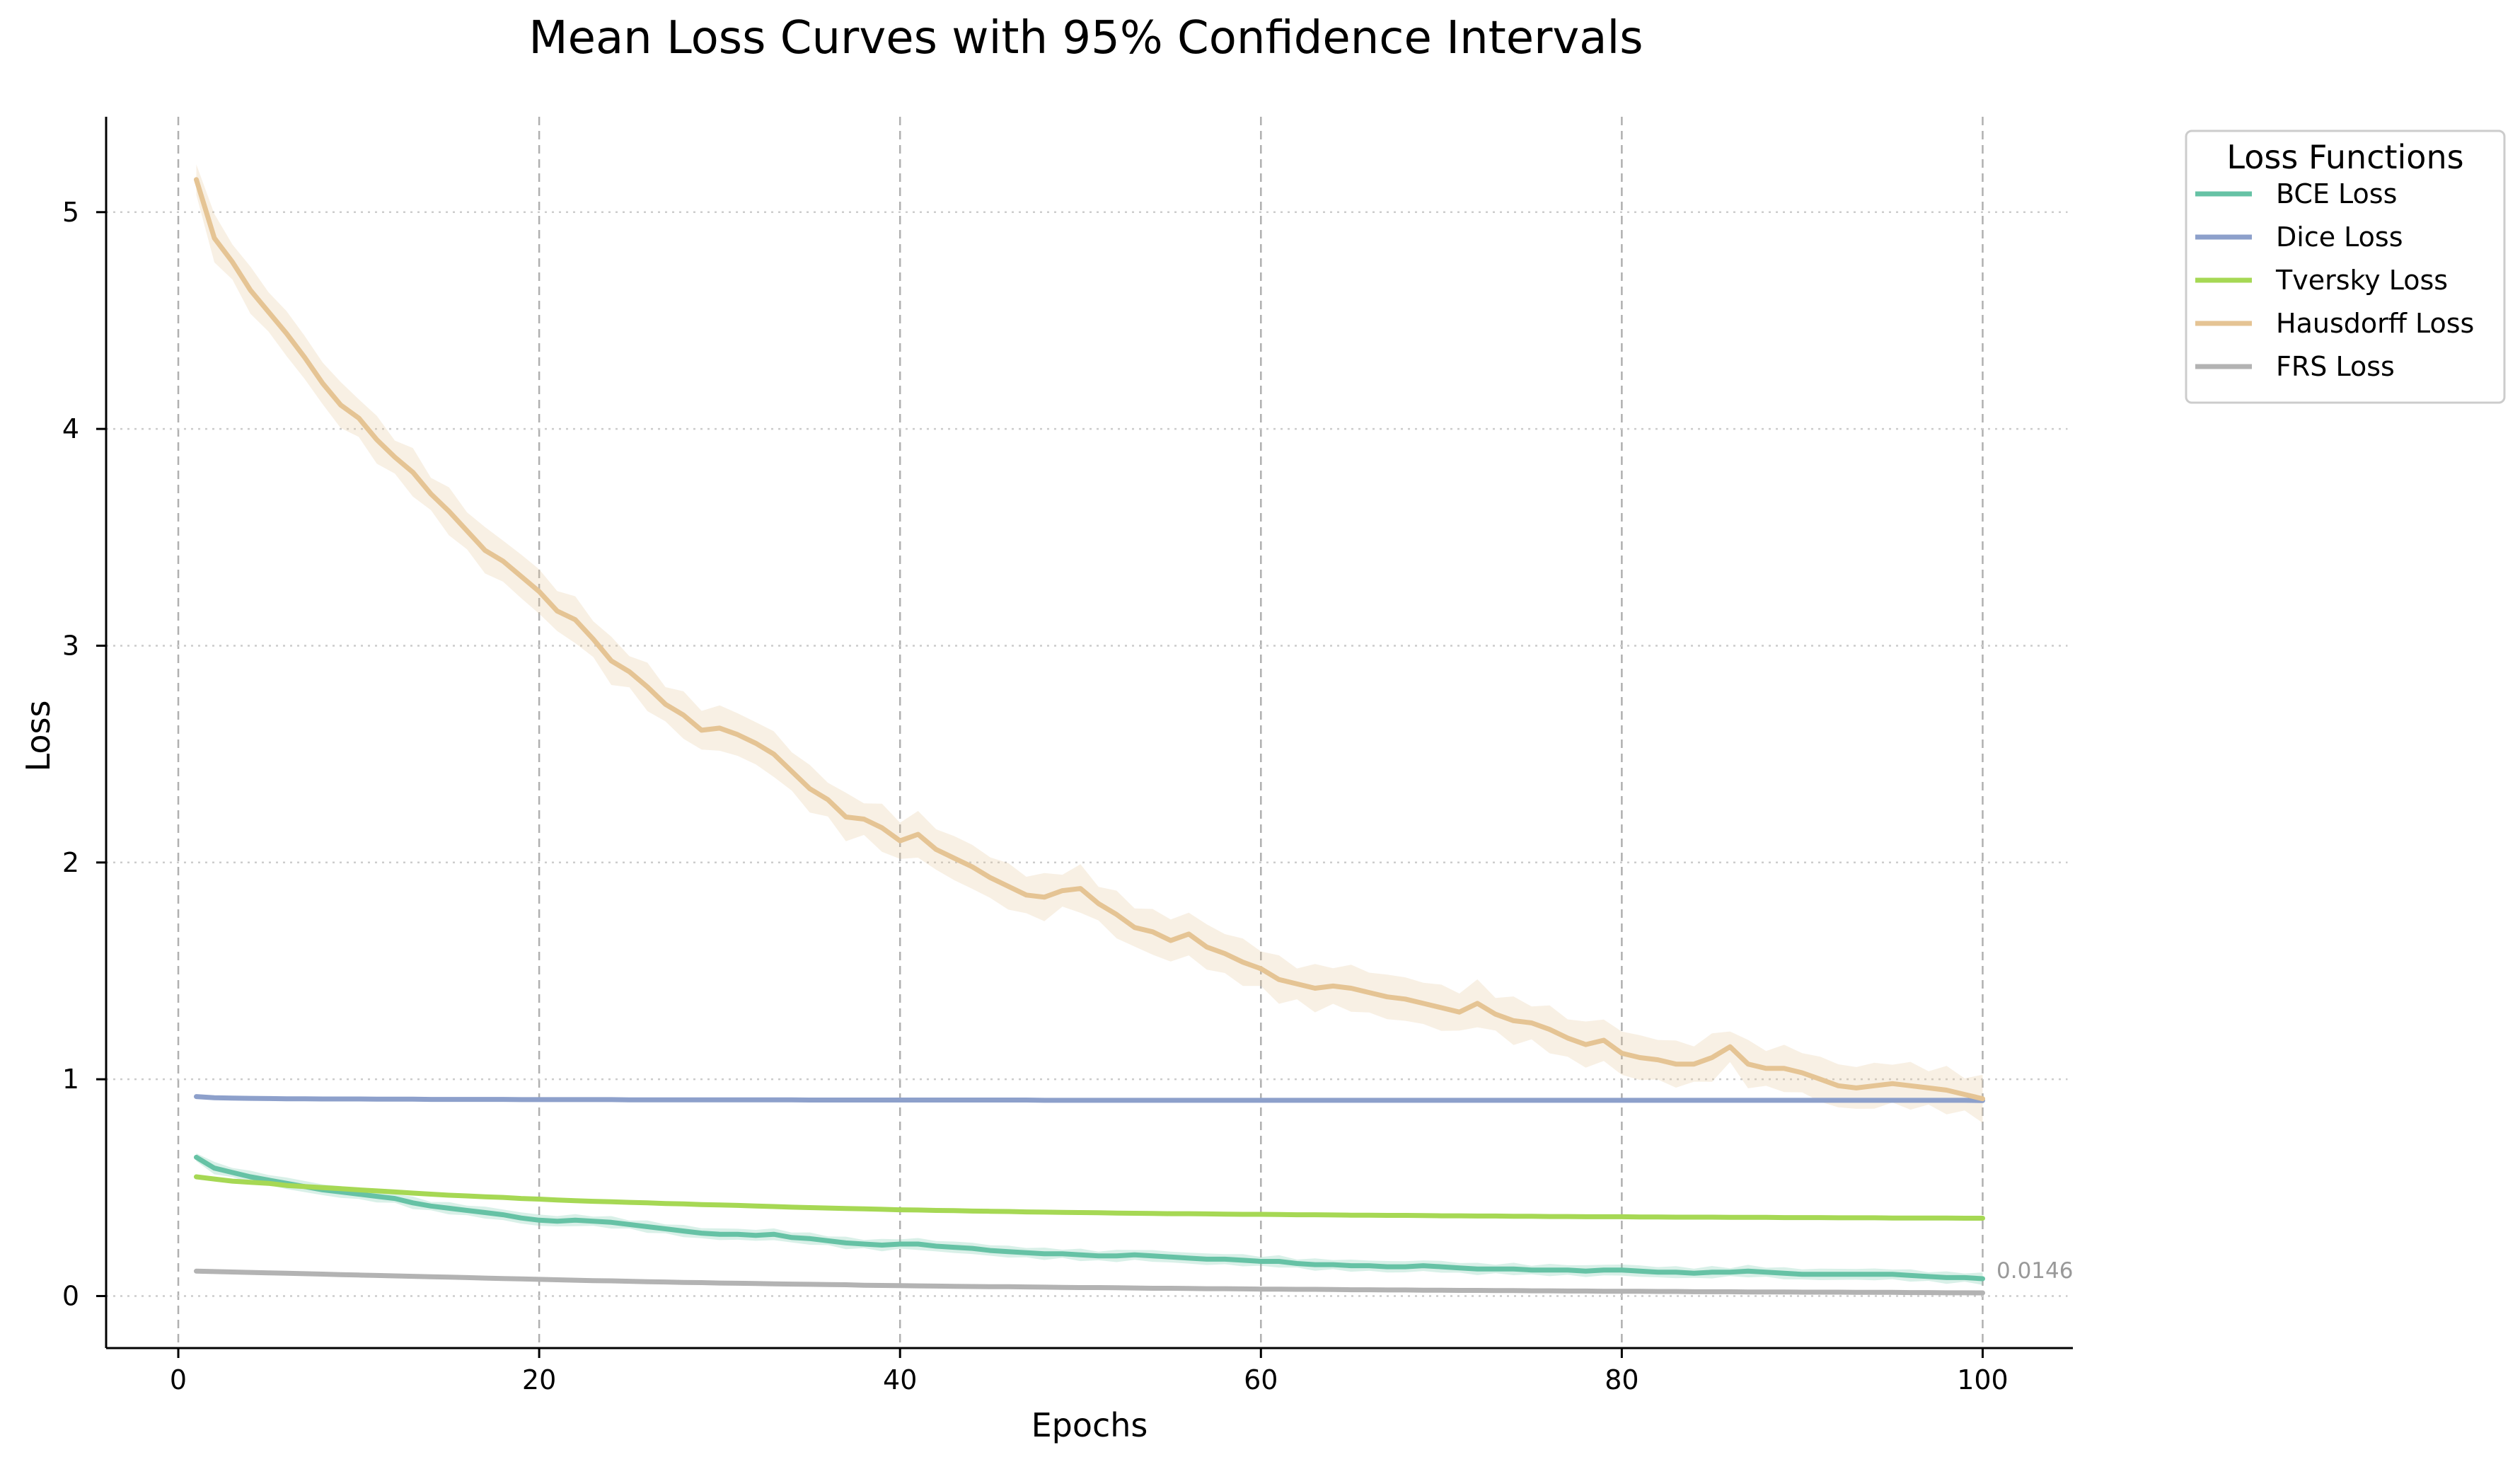 The image size is (2520, 1462). Describe the element at coordinates (2362, 280) in the screenshot. I see `tversky-loss-legend-label: Tversky Loss` at that location.